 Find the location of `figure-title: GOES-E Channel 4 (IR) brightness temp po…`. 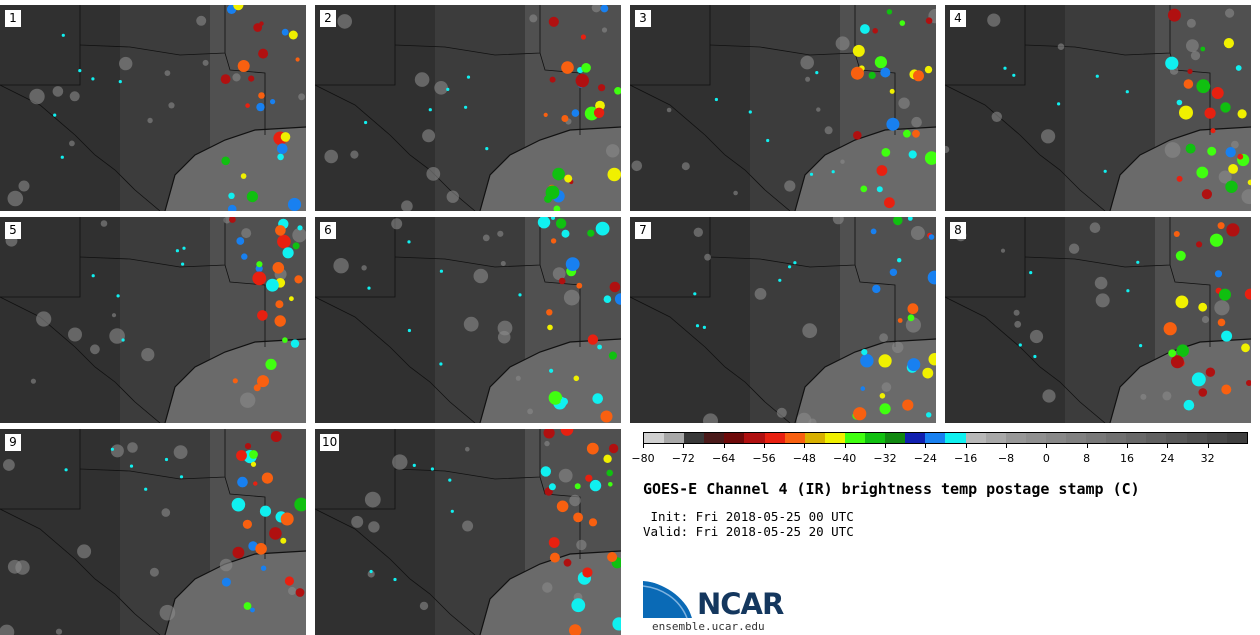

figure-title: GOES-E Channel 4 (IR) brightness temp po… is located at coordinates (891, 489).